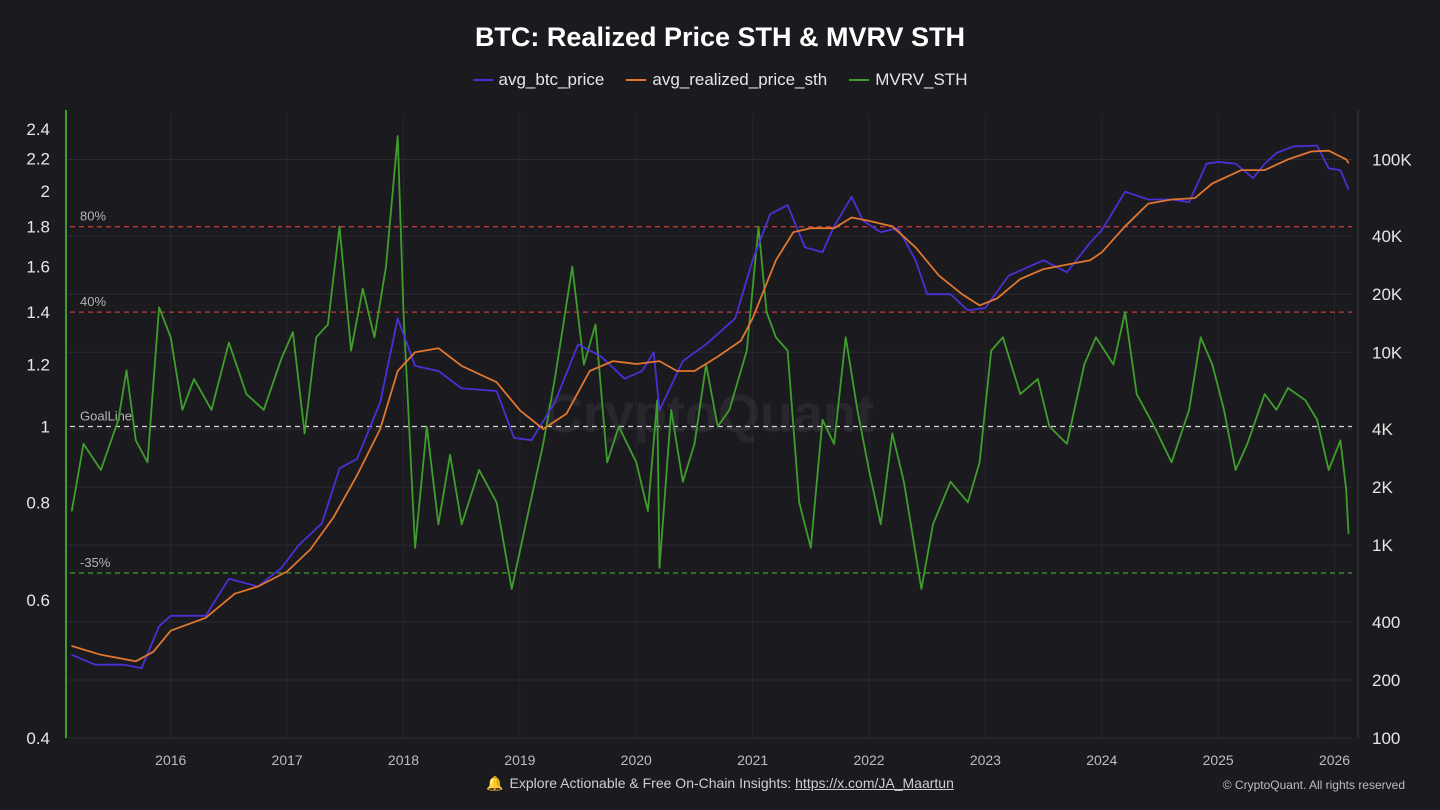 This screenshot has width=1440, height=810. What do you see at coordinates (709, 414) in the screenshot?
I see `watermark: CryptoQuant` at bounding box center [709, 414].